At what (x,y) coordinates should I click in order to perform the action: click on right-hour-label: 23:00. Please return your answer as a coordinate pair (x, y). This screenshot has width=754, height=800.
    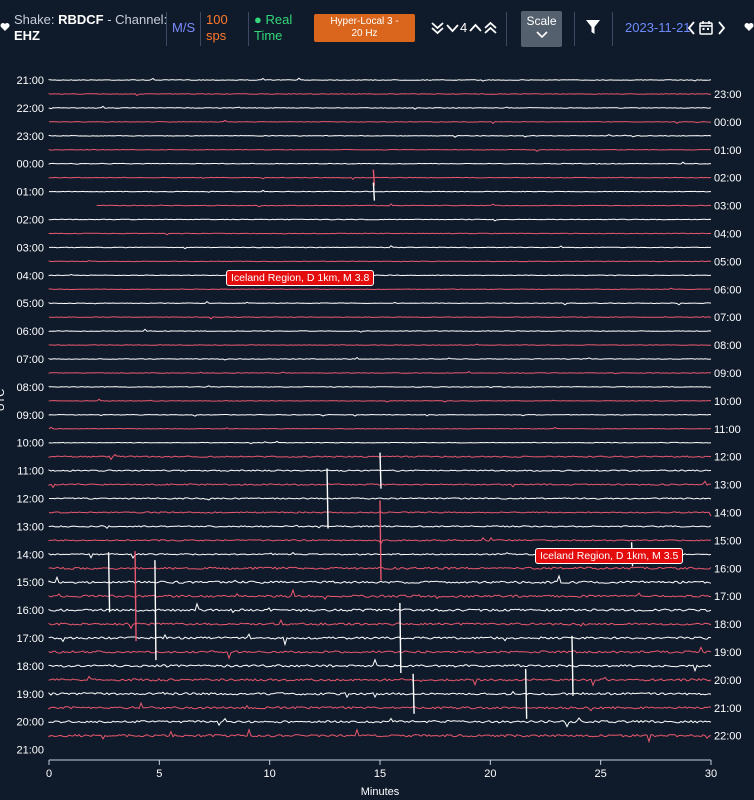
    Looking at the image, I should click on (728, 95).